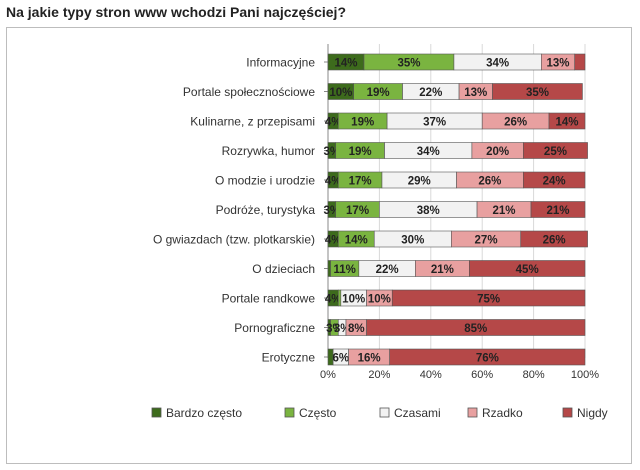  What do you see at coordinates (289, 358) in the screenshot?
I see `category-label: Erotyczne` at bounding box center [289, 358].